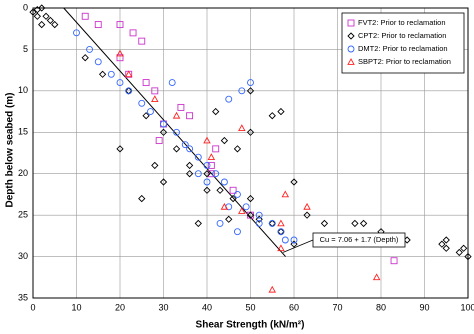 This screenshot has height=334, width=474. Describe the element at coordinates (294, 307) in the screenshot. I see `x-tick-label: 60` at that location.